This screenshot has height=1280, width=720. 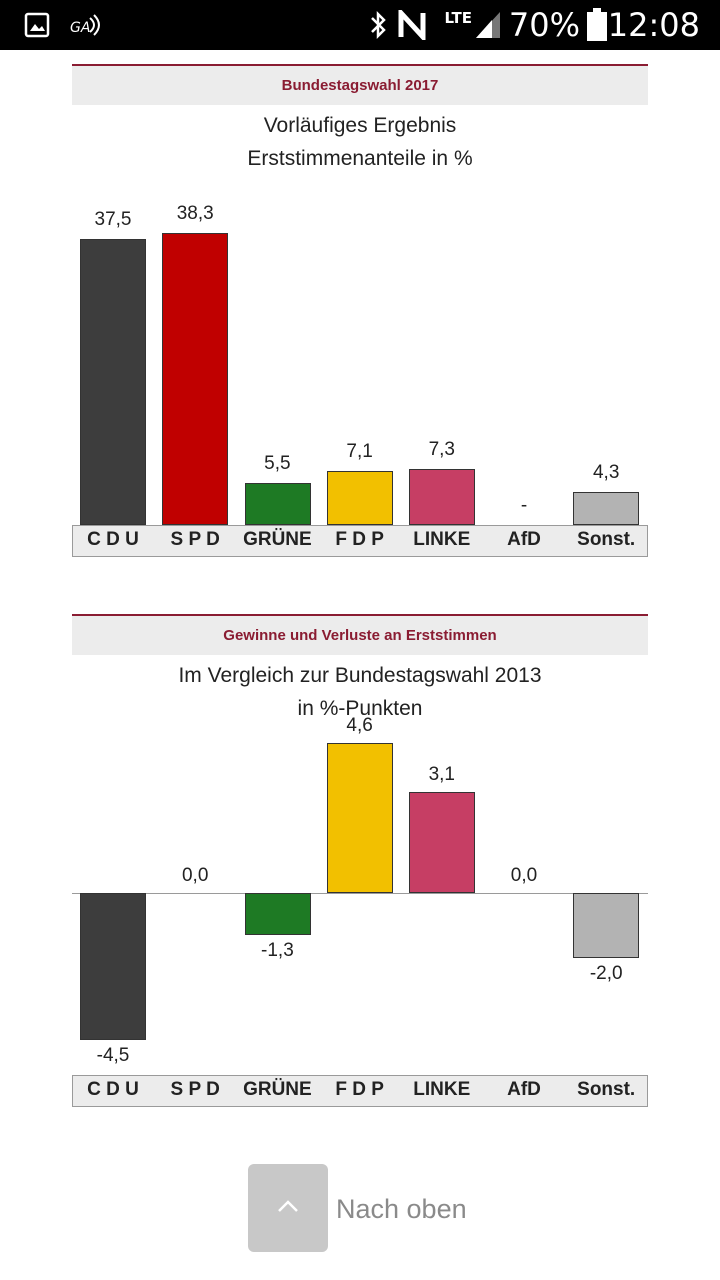 I want to click on chart2-value-fdp: 4,6, so click(x=359, y=726).